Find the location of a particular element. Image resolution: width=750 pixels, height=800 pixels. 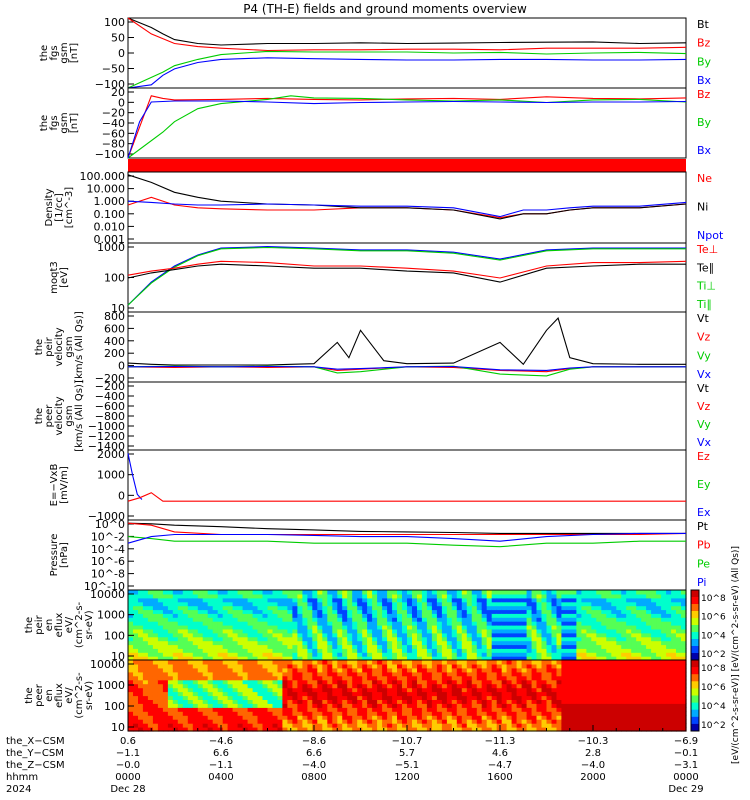

y-tick-label: 10^-8 is located at coordinates (108, 574).